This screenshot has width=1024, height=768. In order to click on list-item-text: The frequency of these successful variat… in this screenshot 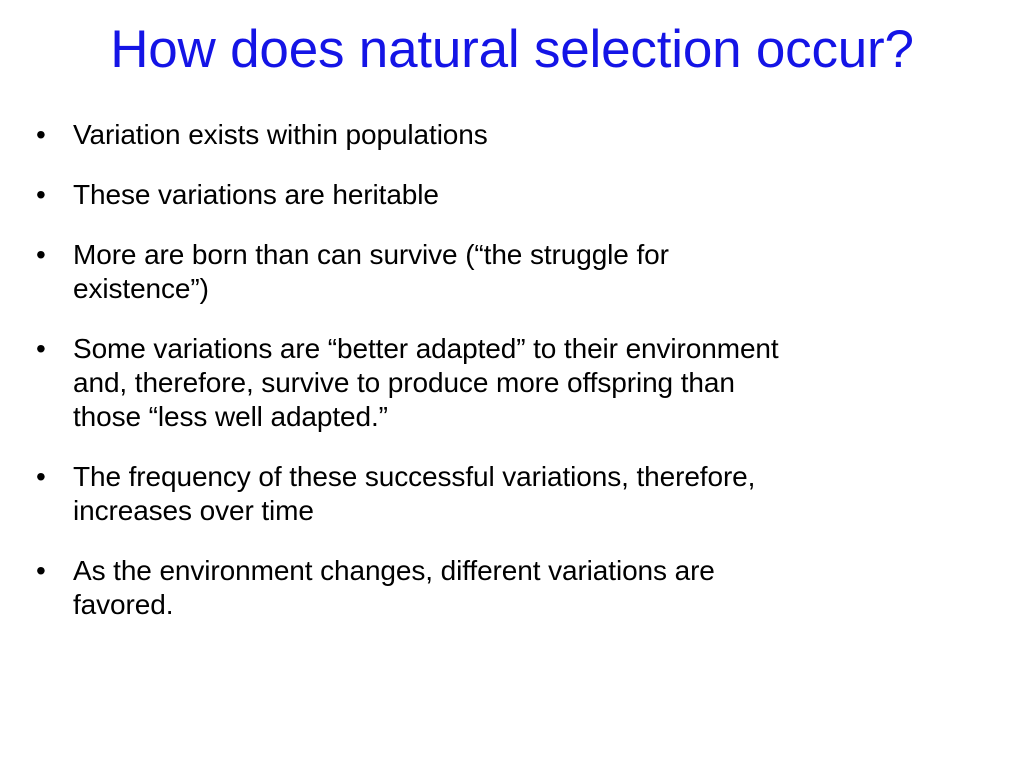, I will do `click(414, 493)`.